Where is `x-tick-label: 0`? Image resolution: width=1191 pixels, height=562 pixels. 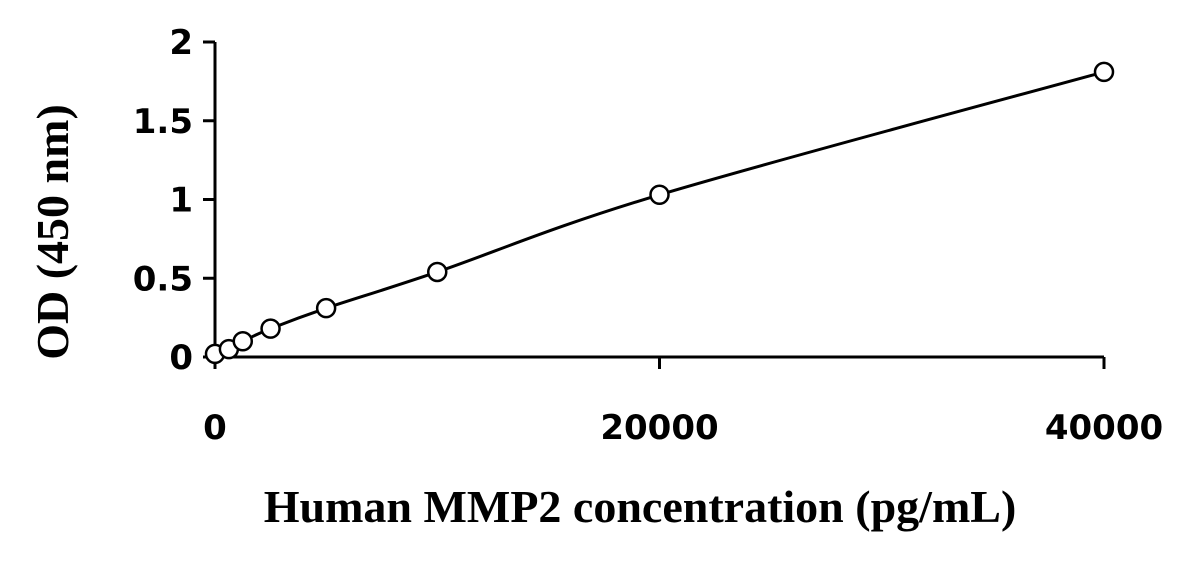
x-tick-label: 0 is located at coordinates (215, 428).